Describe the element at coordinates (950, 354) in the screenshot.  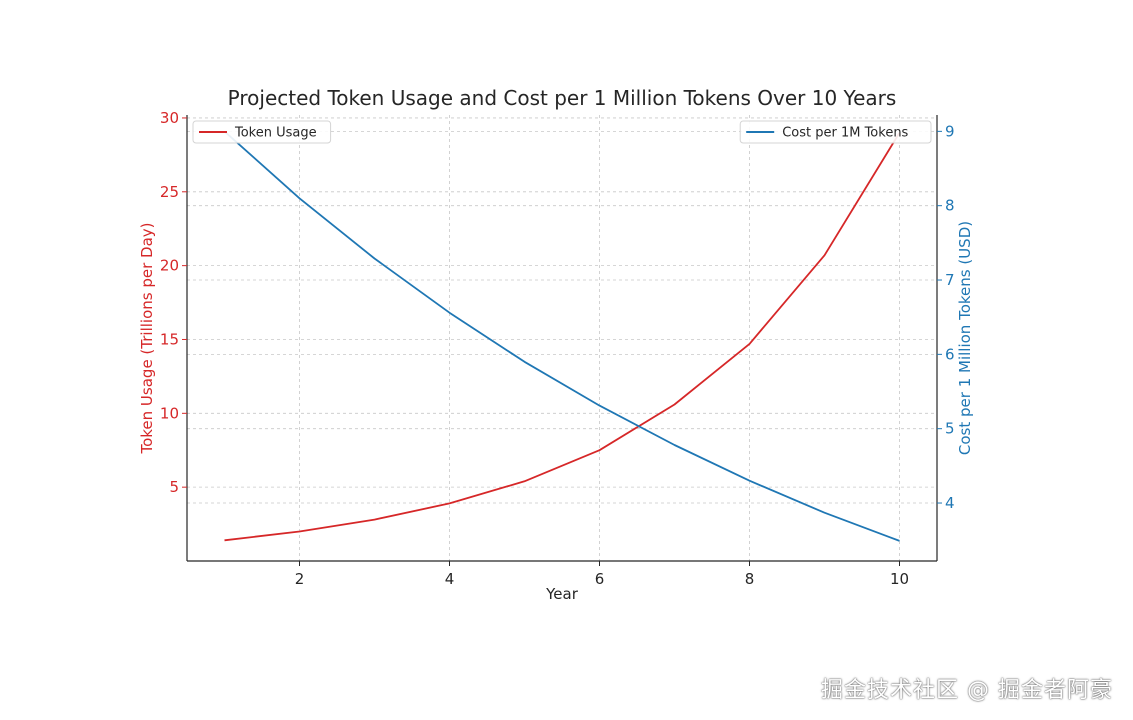
I see `y-right-tick-label: 6` at that location.